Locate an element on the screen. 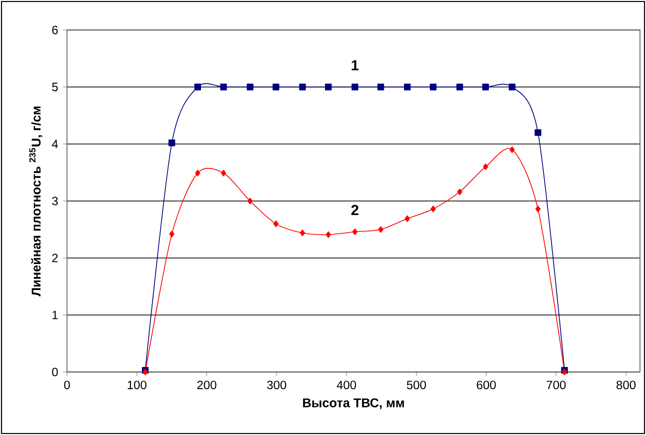 The height and width of the screenshot is (435, 646). y-tick-label: 5 is located at coordinates (55, 87).